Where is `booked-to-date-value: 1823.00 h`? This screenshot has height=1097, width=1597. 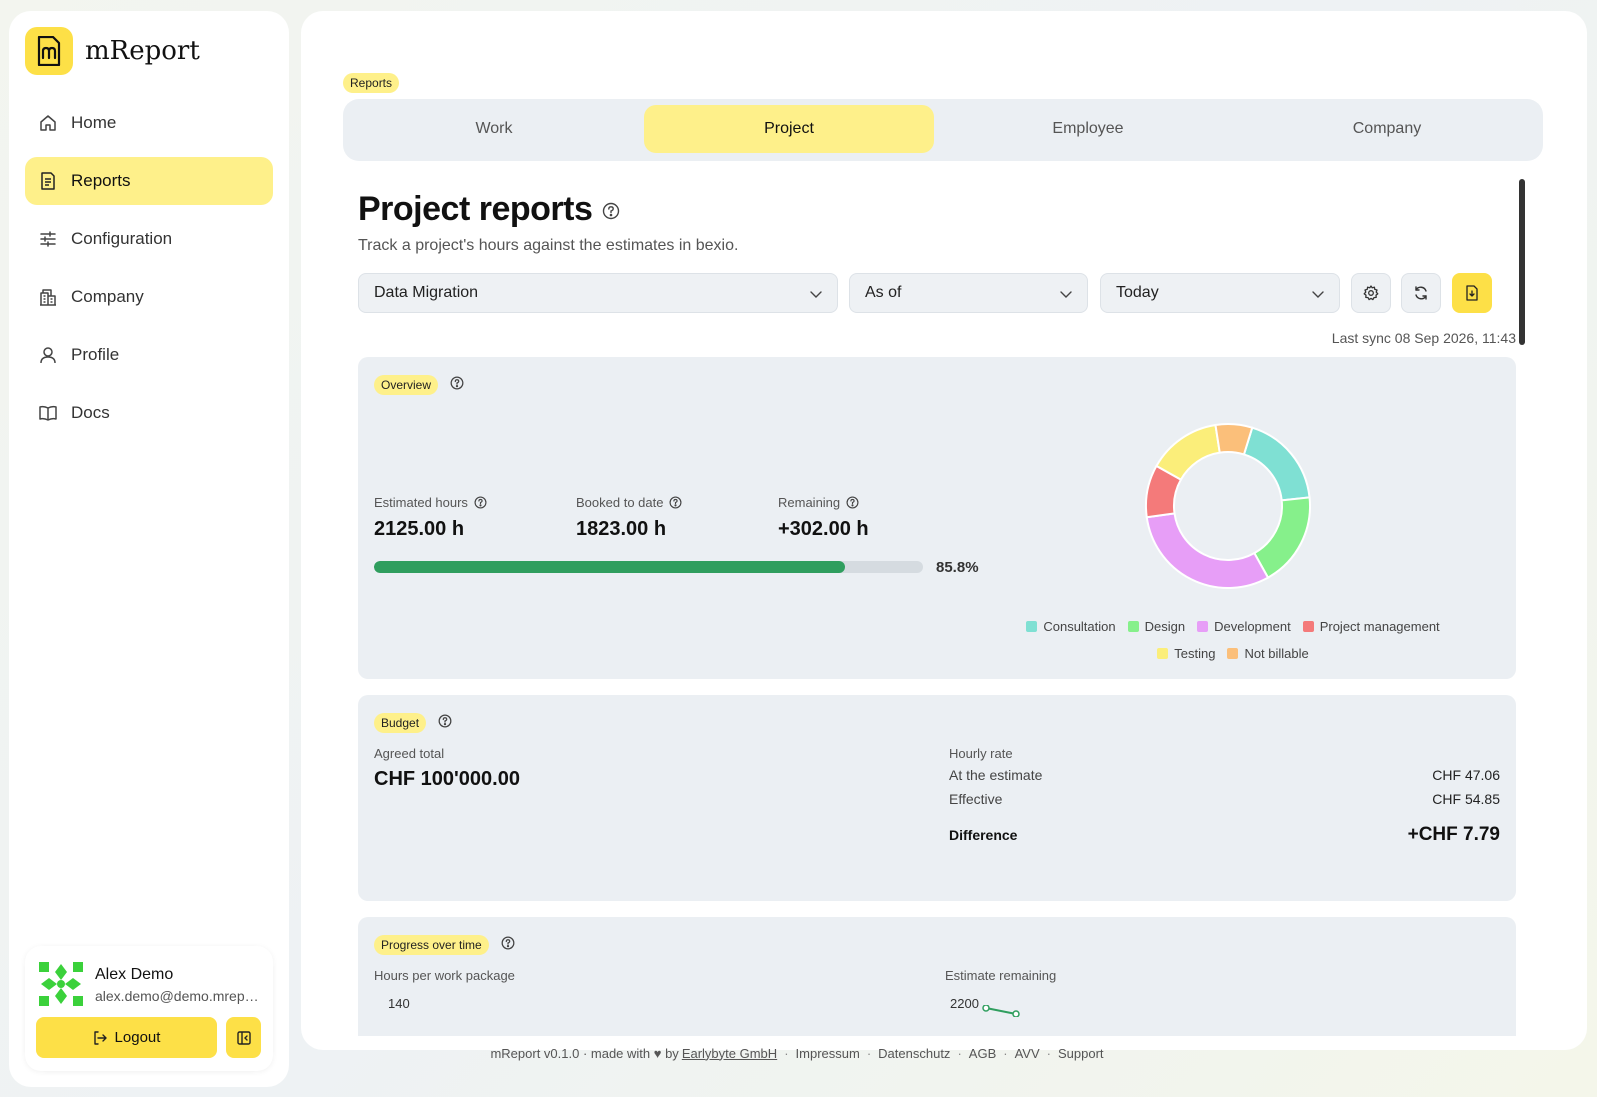 booked-to-date-value: 1823.00 h is located at coordinates (621, 529).